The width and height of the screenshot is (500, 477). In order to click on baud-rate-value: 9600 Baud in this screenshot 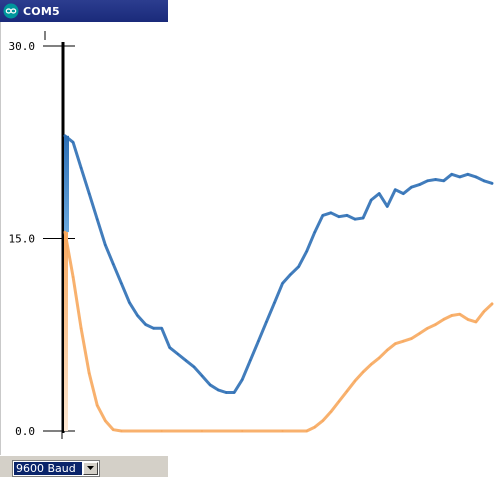, I will do `click(48, 468)`.